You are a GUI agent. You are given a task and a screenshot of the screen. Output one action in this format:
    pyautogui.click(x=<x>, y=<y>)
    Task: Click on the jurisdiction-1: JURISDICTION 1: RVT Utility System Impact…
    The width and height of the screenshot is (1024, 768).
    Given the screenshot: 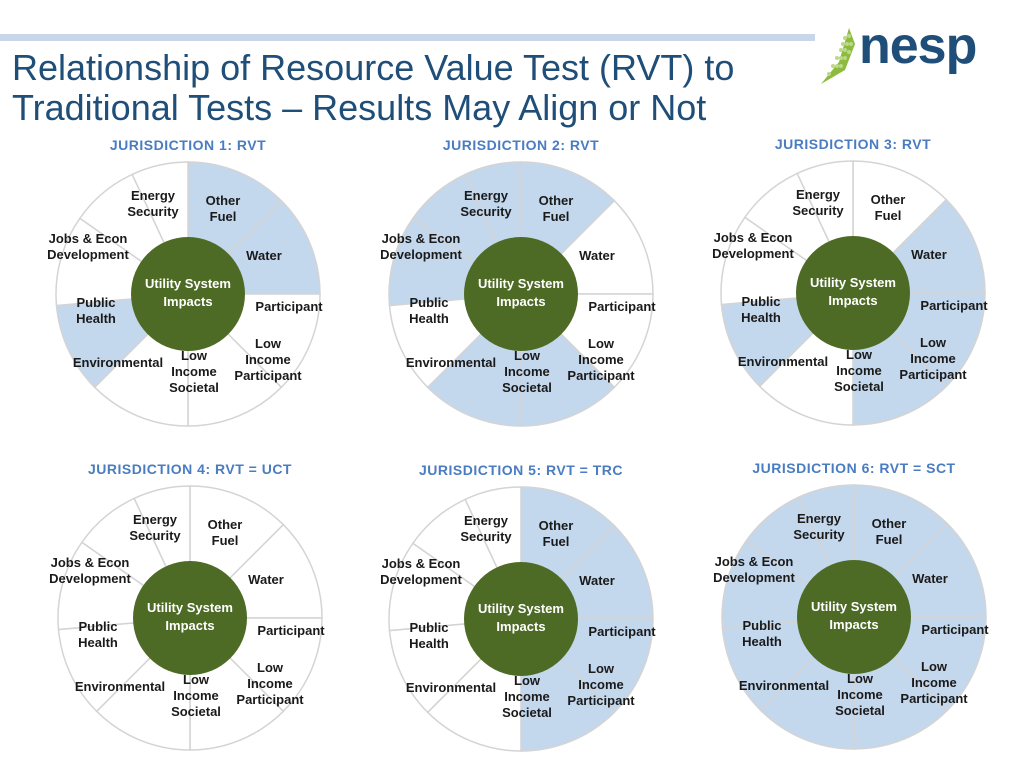 What is the action you would take?
    pyautogui.click(x=188, y=287)
    